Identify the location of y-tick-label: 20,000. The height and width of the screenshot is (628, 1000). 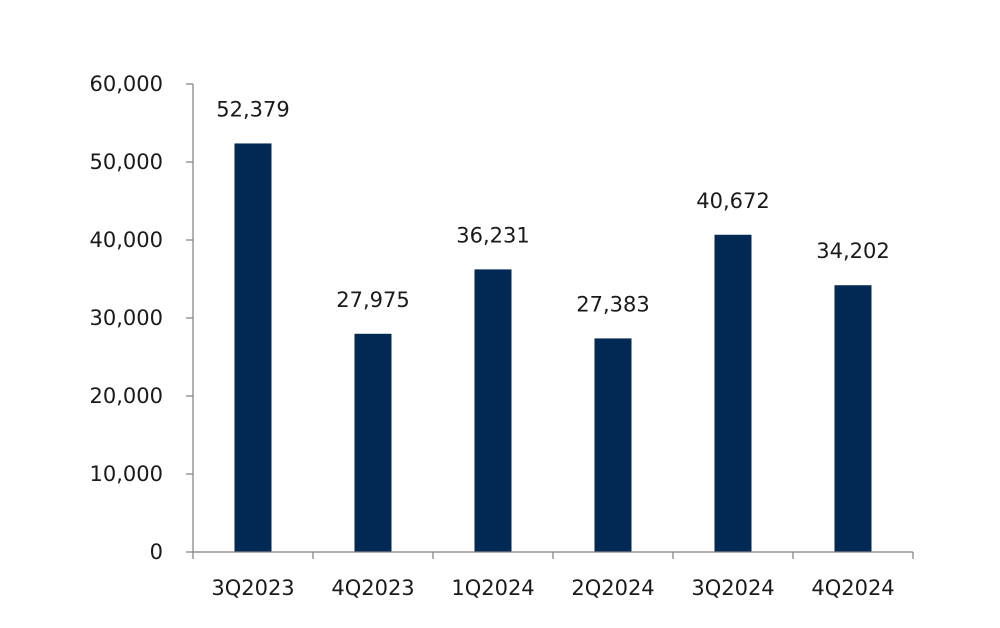
(126, 396).